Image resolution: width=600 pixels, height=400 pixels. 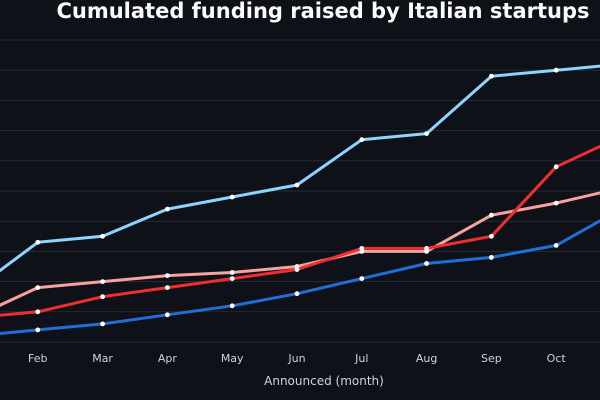 What do you see at coordinates (491, 358) in the screenshot?
I see `x-tick-label: Sep` at bounding box center [491, 358].